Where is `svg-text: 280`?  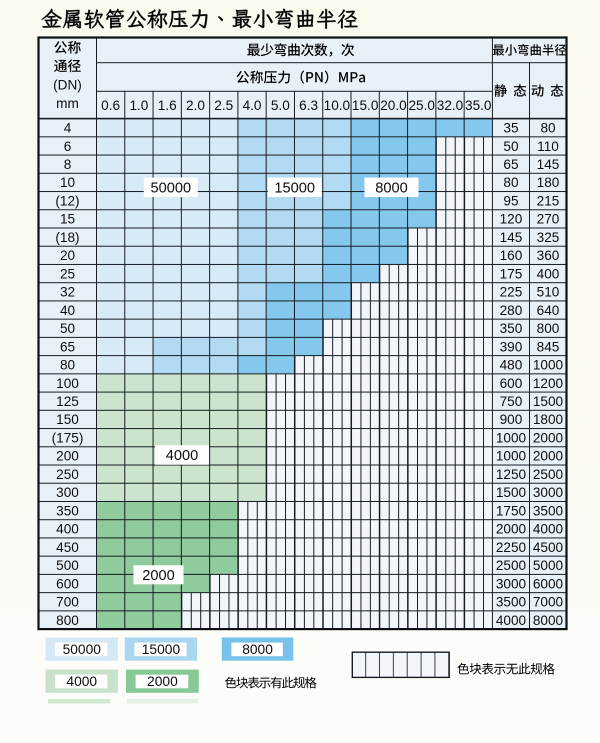
svg-text: 280 is located at coordinates (511, 310).